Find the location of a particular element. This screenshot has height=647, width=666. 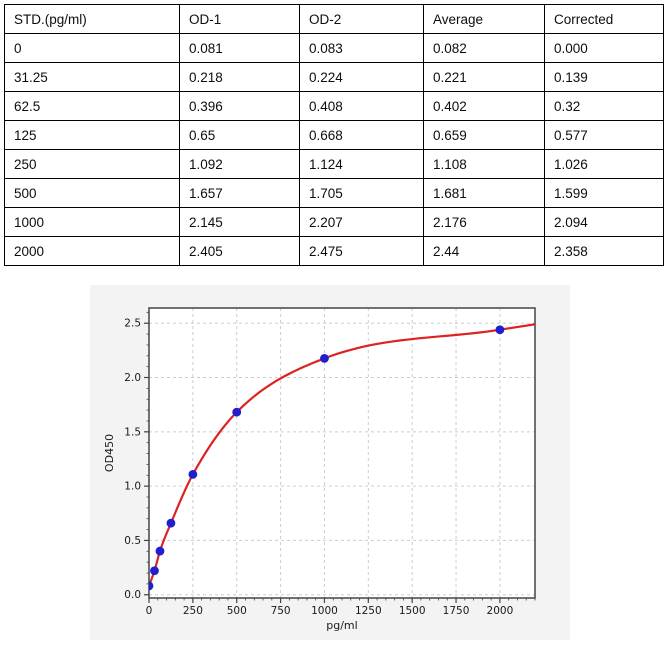

table-row: 0 0.081 0.083 0.082 0.000 is located at coordinates (334, 48).